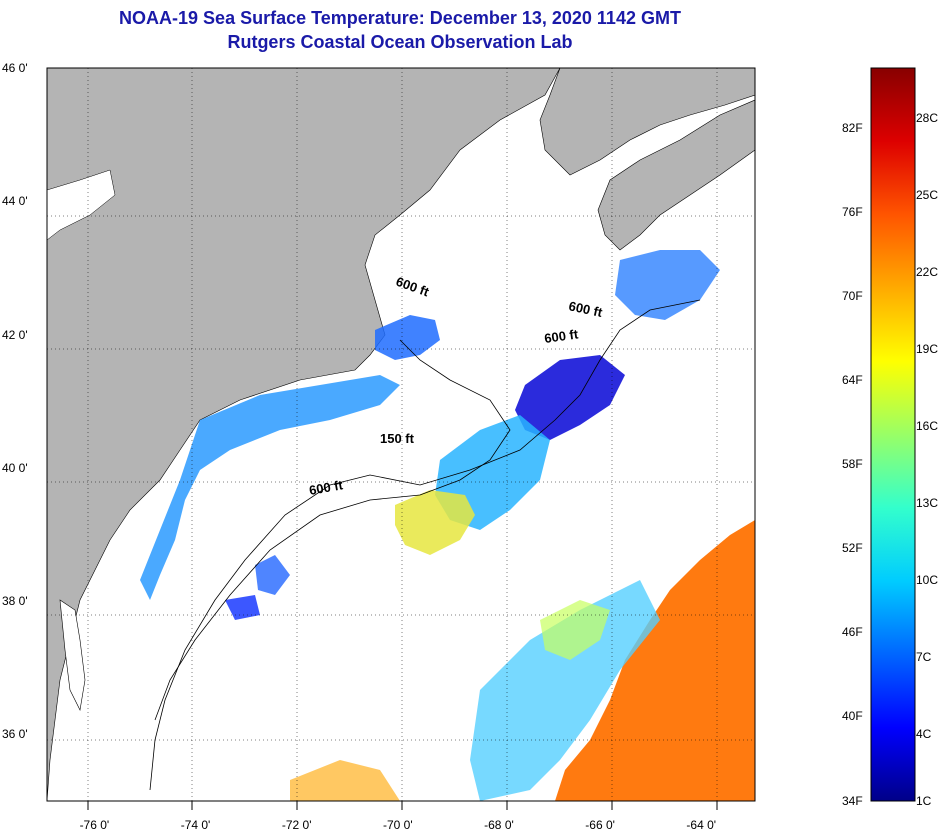  What do you see at coordinates (927, 272) in the screenshot?
I see `colorbar-label-c: 22C` at bounding box center [927, 272].